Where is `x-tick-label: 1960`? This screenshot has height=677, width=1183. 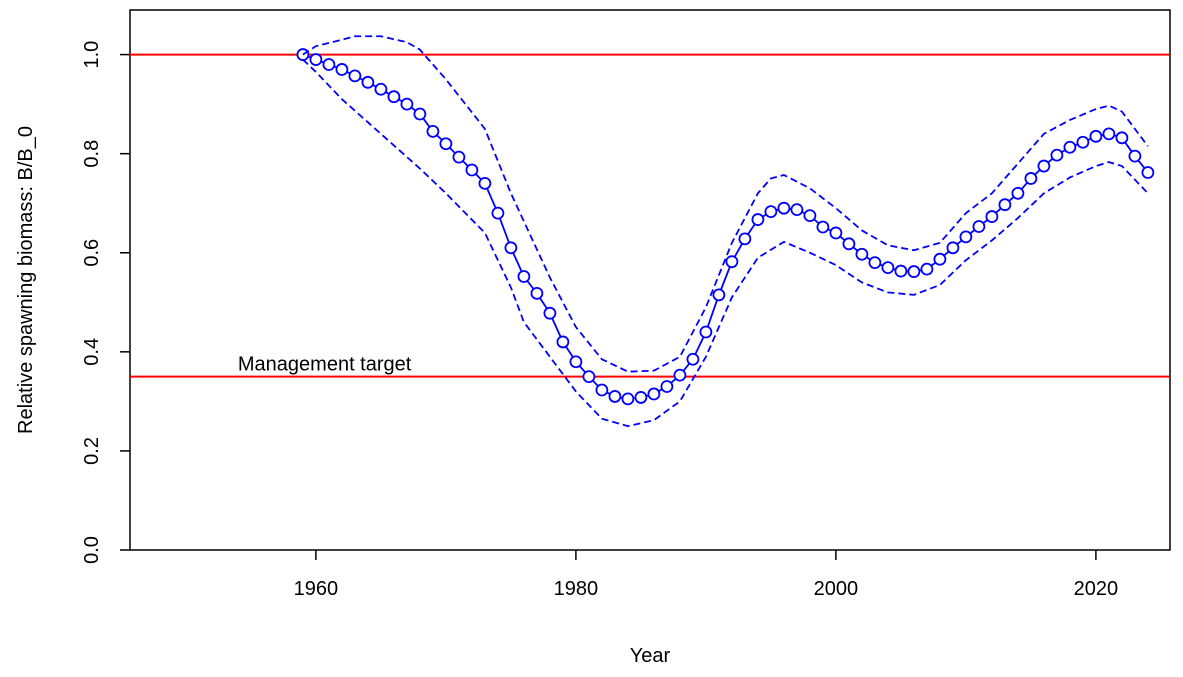
x-tick-label: 1960 is located at coordinates (316, 589).